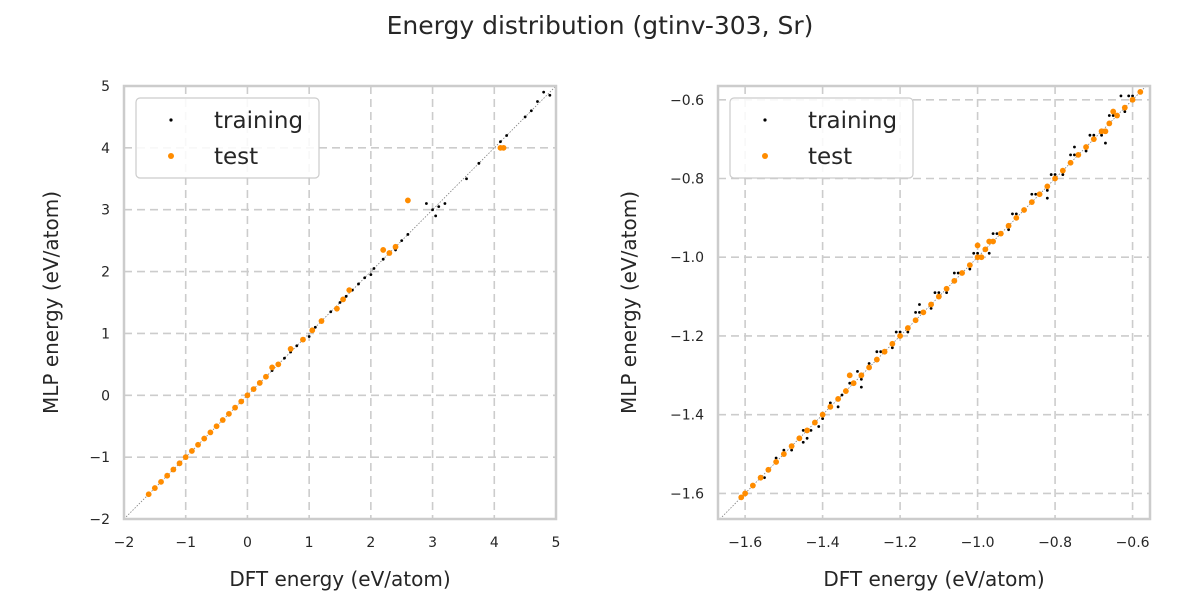 This screenshot has width=1200, height=600. What do you see at coordinates (105, 211) in the screenshot?
I see `y-tick-label: 3` at bounding box center [105, 211].